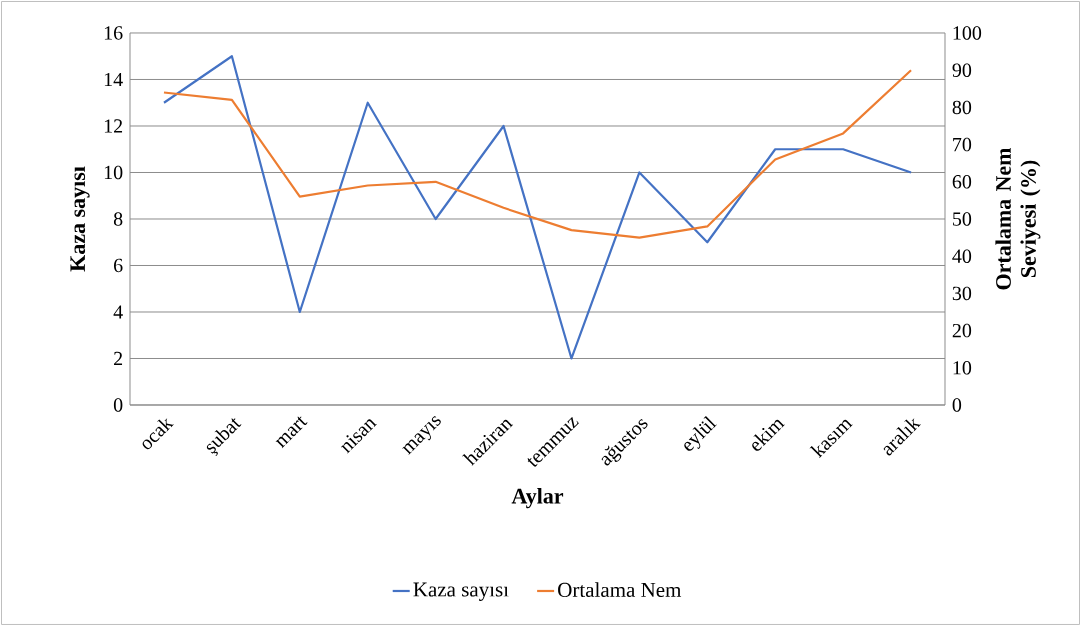 The height and width of the screenshot is (626, 1081). What do you see at coordinates (962, 219) in the screenshot?
I see `y2-tick-label: 50` at bounding box center [962, 219].